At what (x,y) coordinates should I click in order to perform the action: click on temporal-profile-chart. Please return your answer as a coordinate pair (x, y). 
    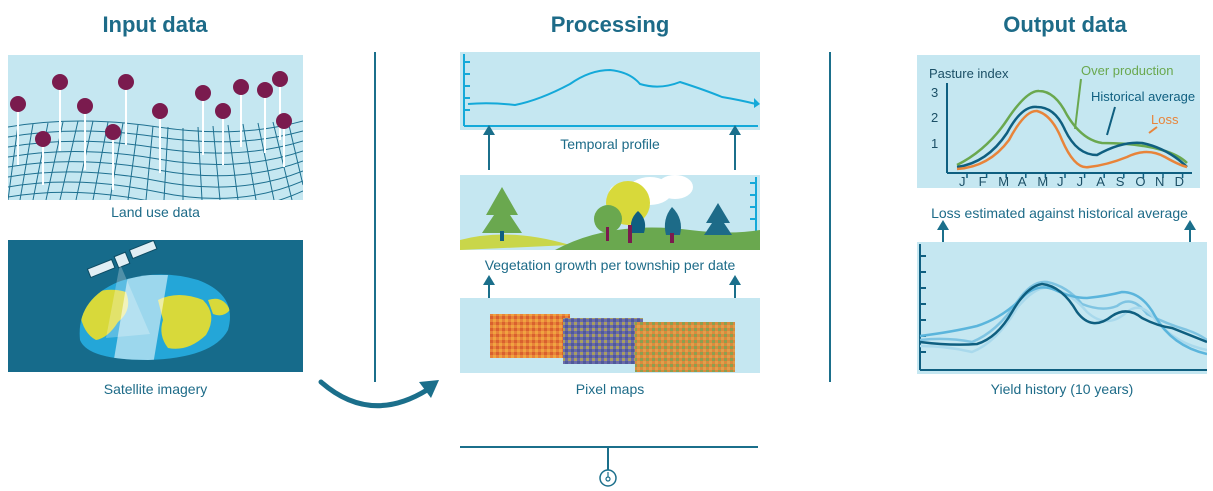
    Looking at the image, I should click on (611, 90).